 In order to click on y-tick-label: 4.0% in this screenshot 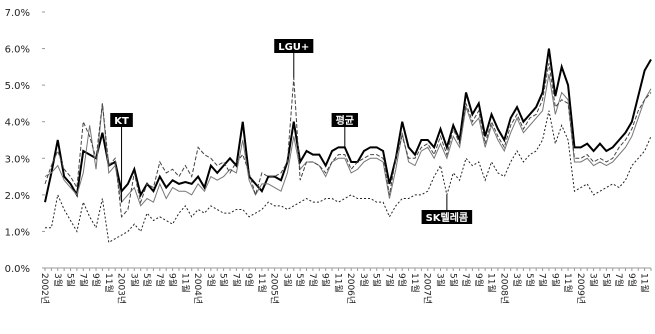, I will do `click(17, 123)`.